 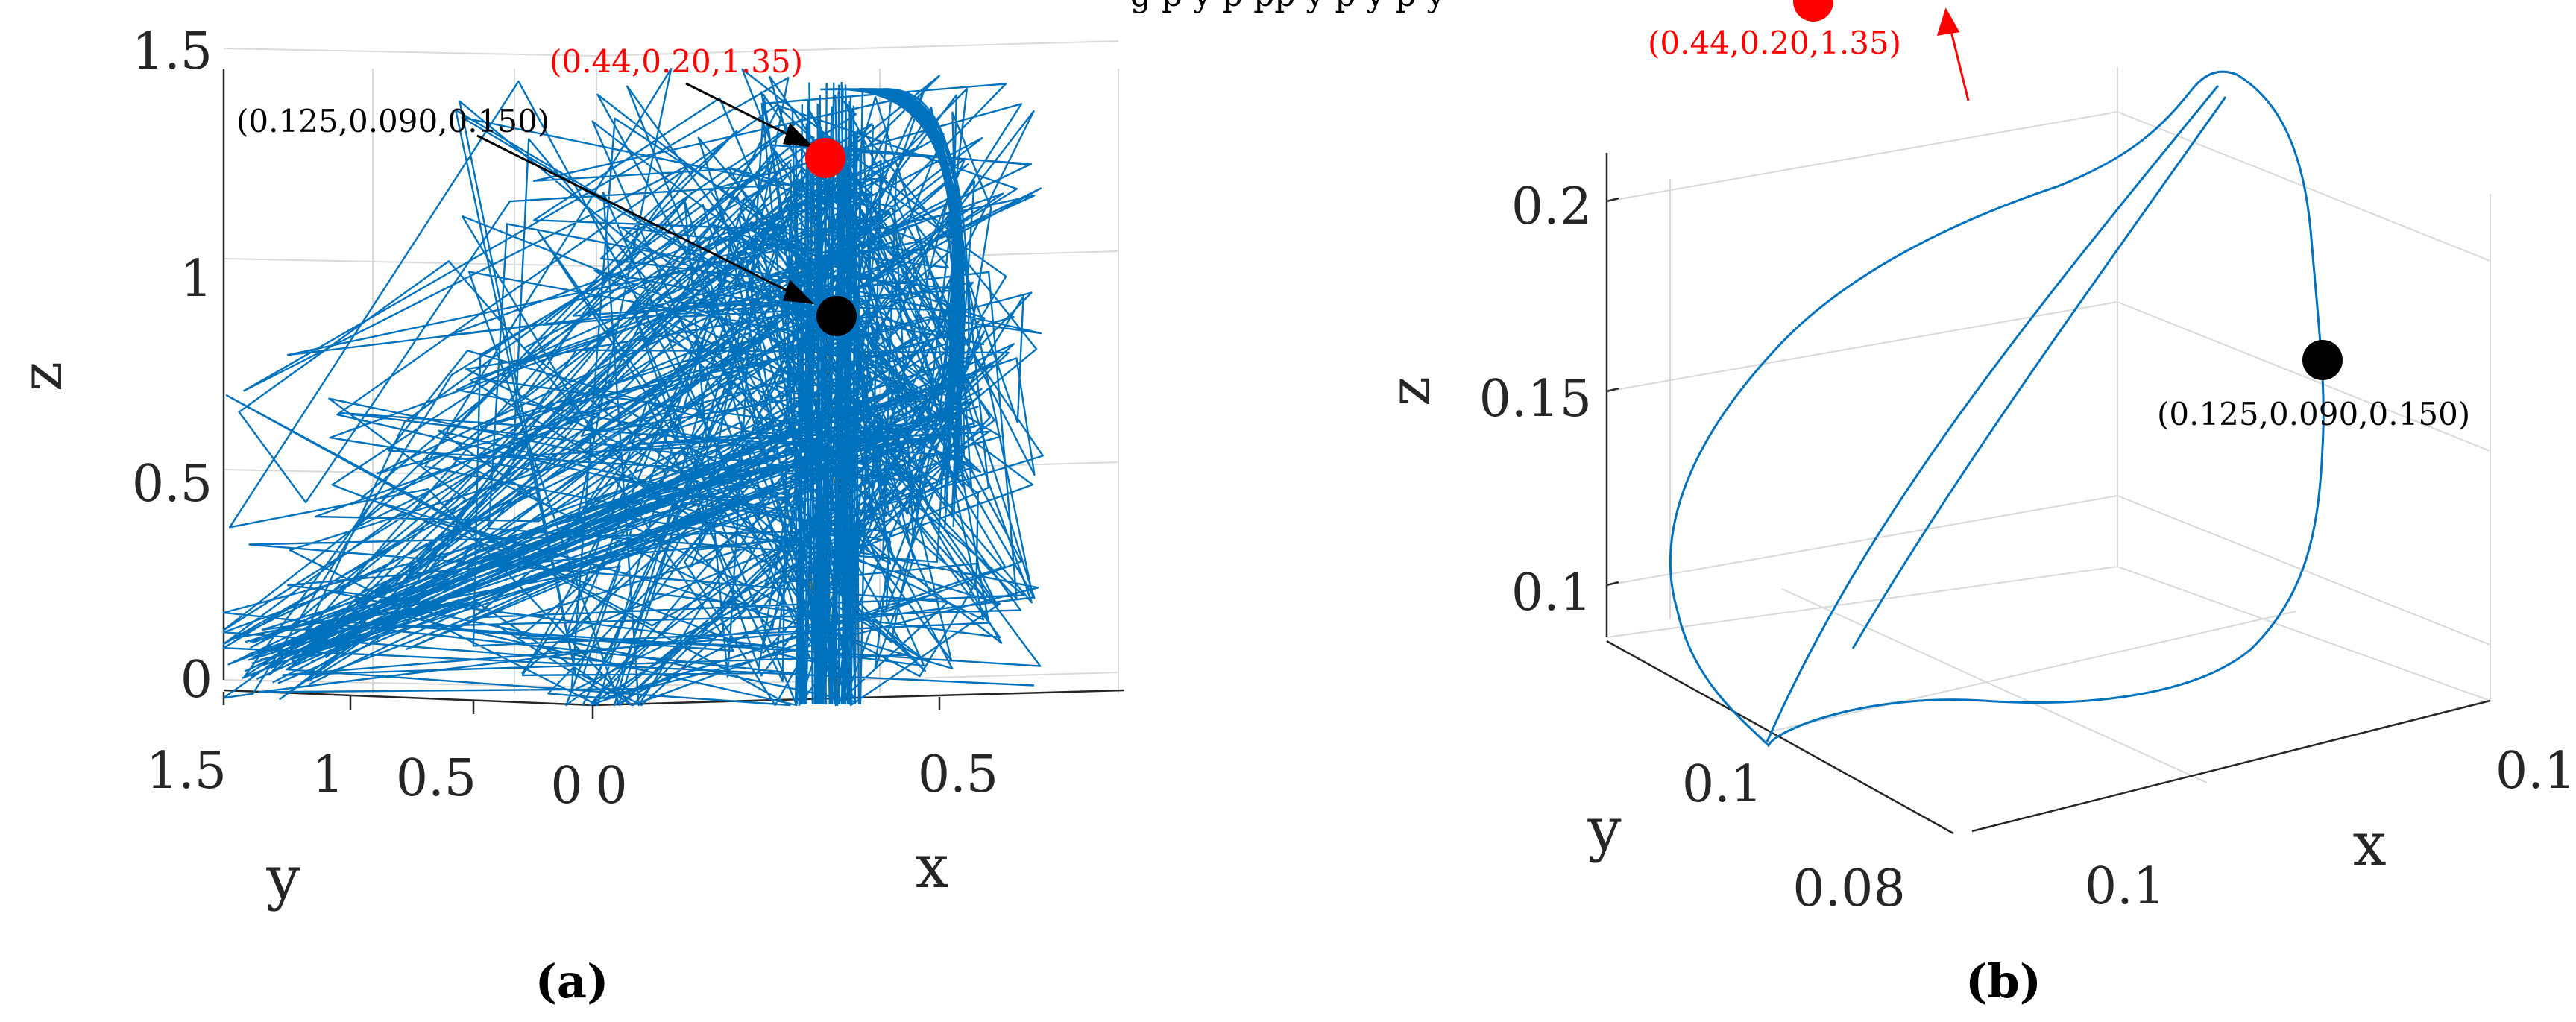 What do you see at coordinates (1288, 7) in the screenshot?
I see `cropped-header-text: g p y p pp y p y p y` at bounding box center [1288, 7].